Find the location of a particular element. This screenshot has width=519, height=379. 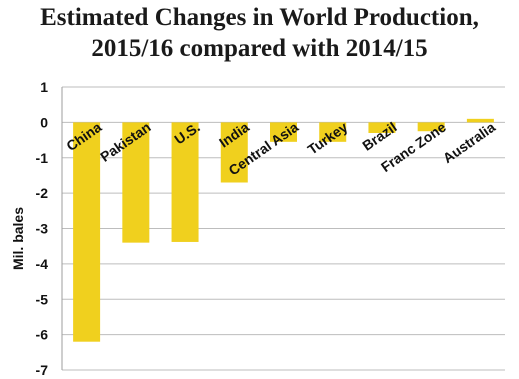

bar-central-asia is located at coordinates (283, 132).